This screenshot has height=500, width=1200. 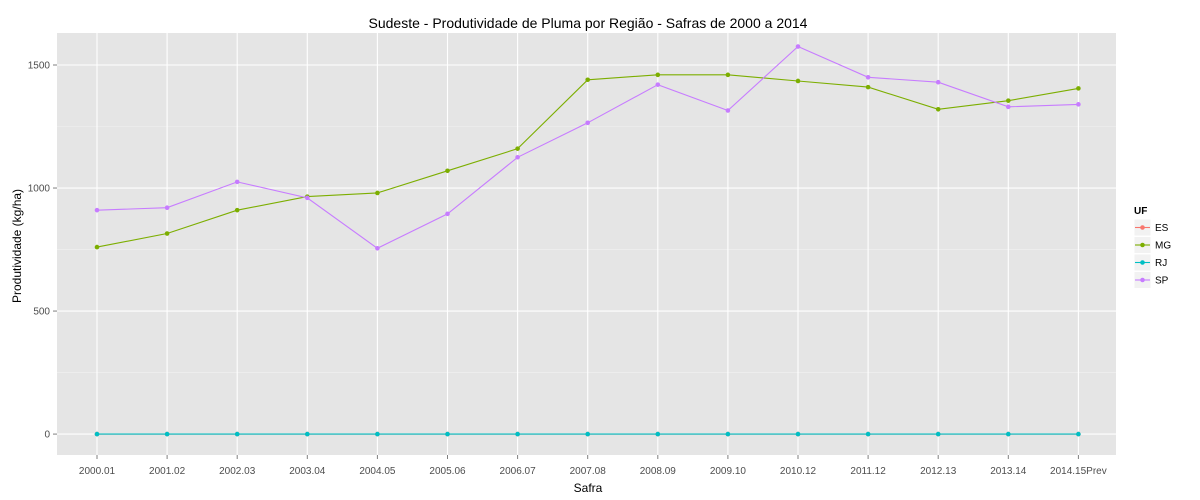 I want to click on legend: UF ES MG RJ SP, so click(x=1152, y=247).